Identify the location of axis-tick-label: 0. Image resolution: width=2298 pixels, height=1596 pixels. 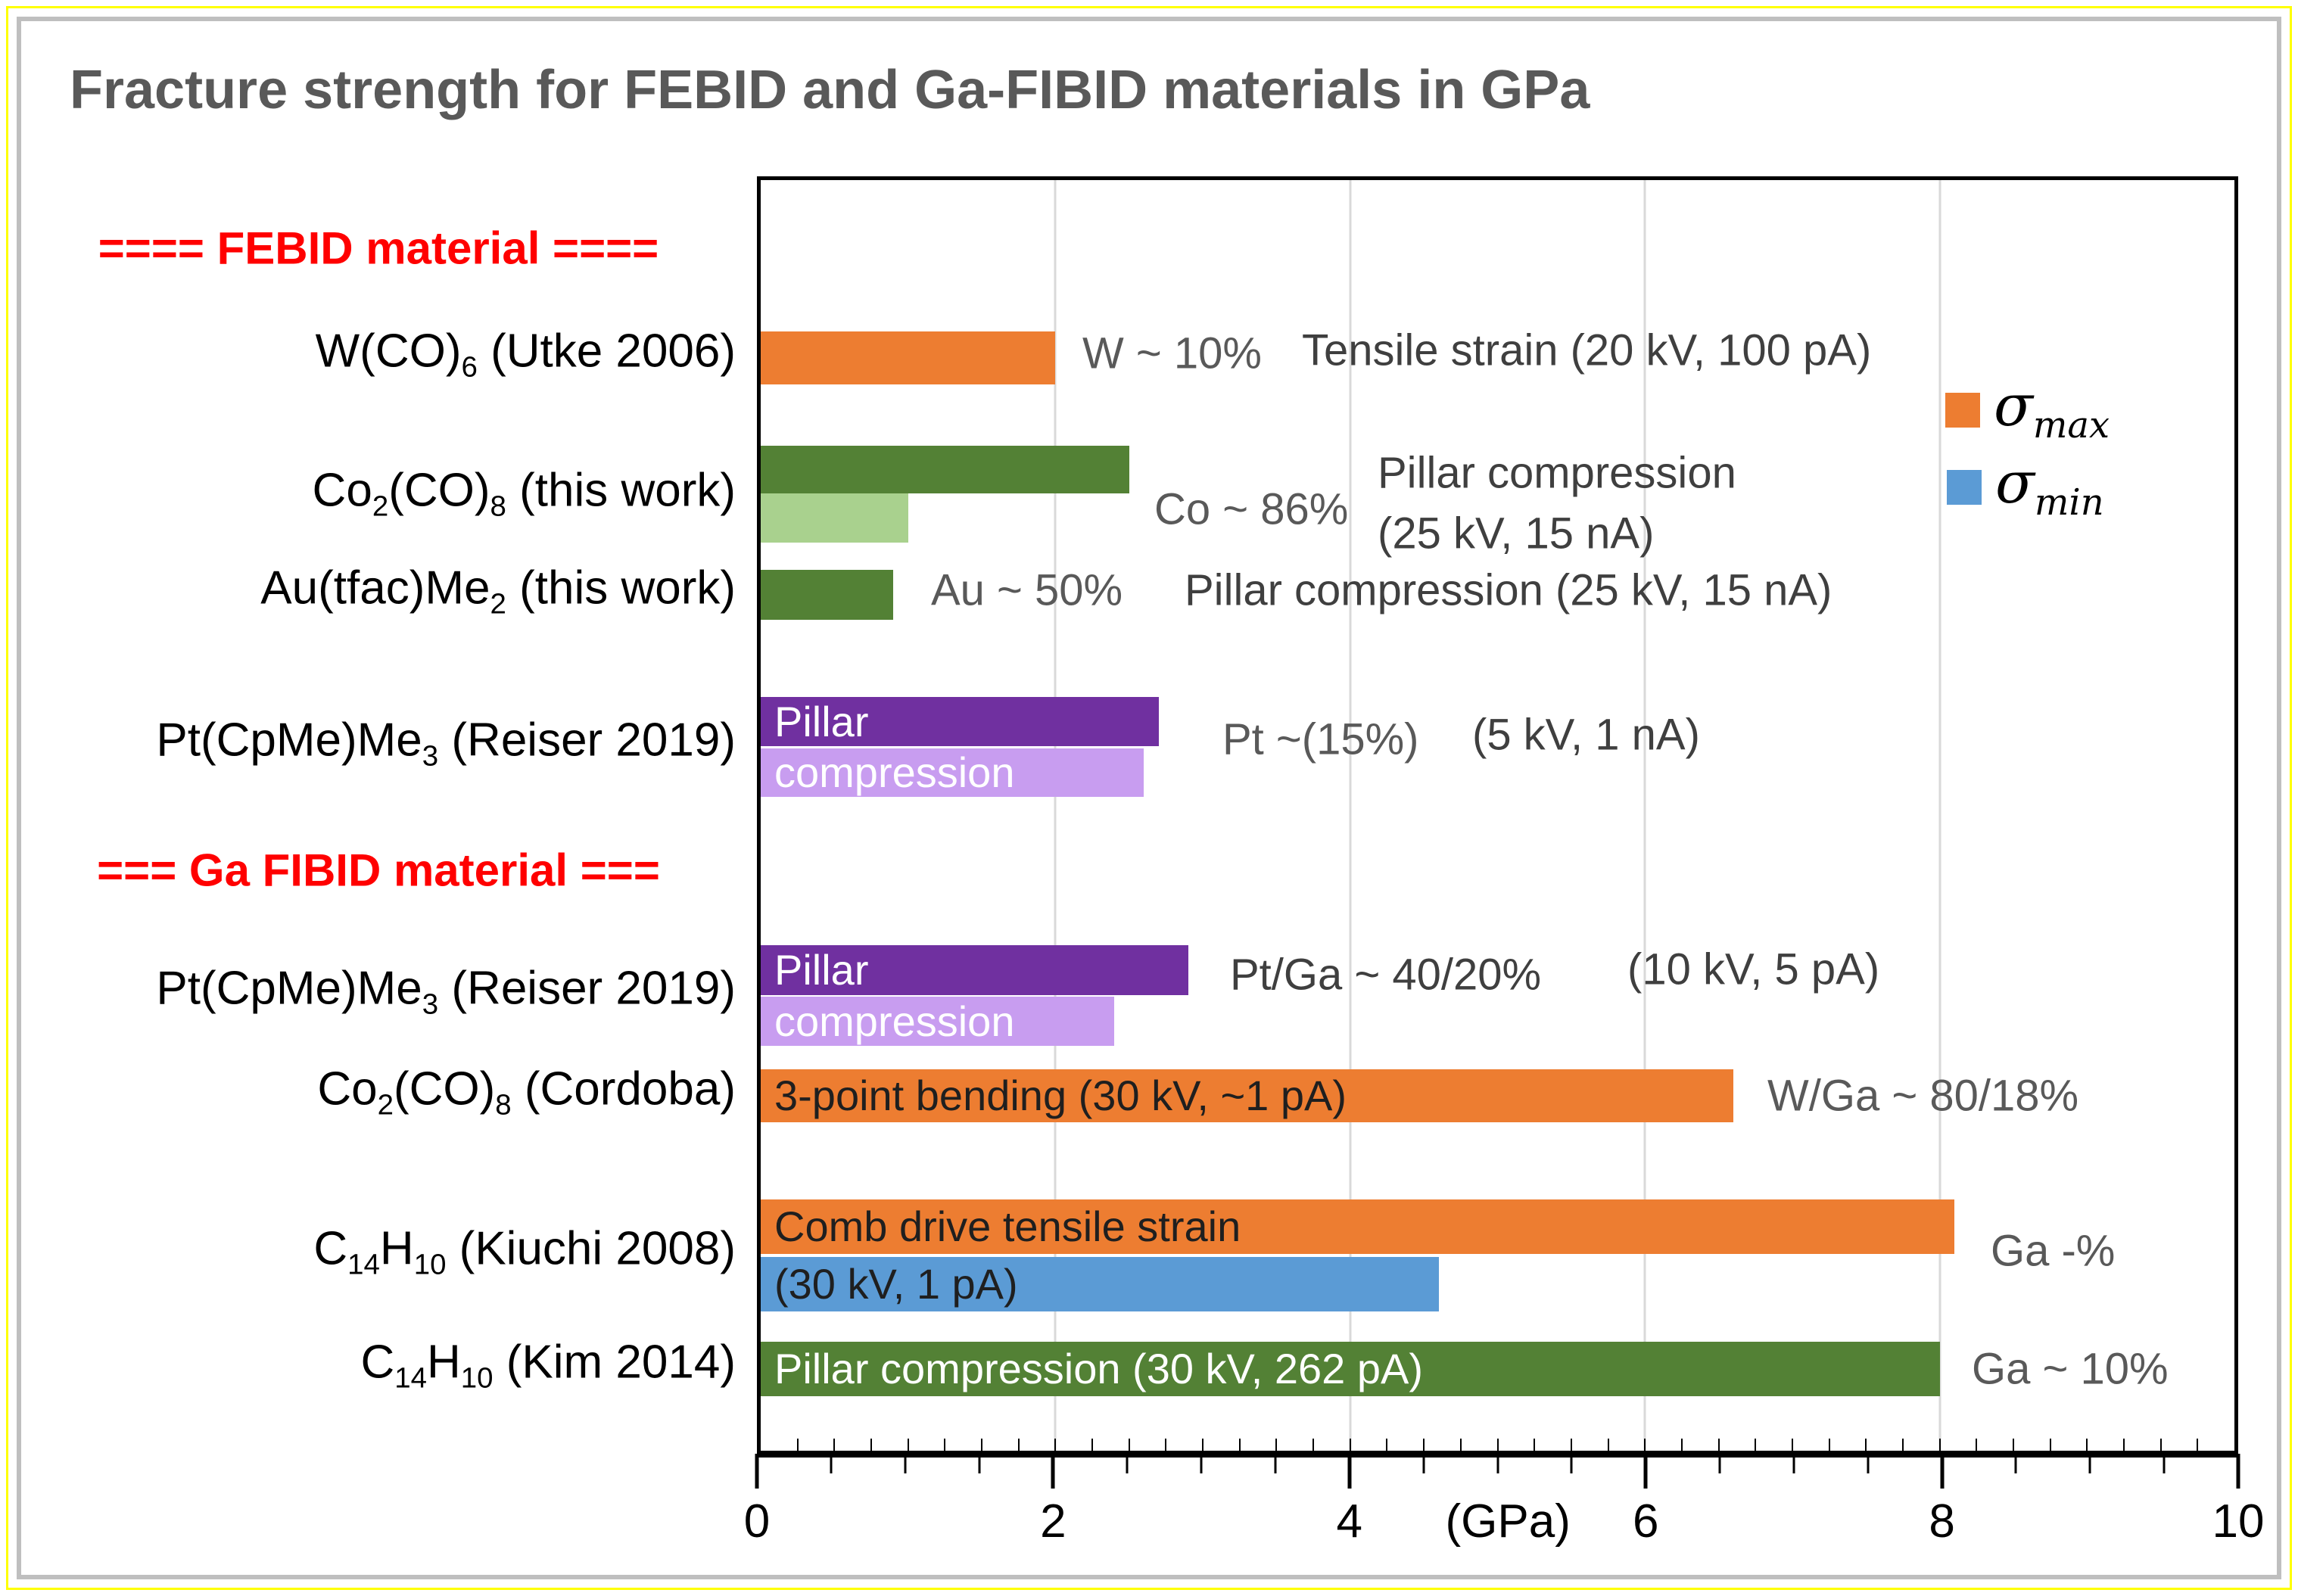
(757, 1521).